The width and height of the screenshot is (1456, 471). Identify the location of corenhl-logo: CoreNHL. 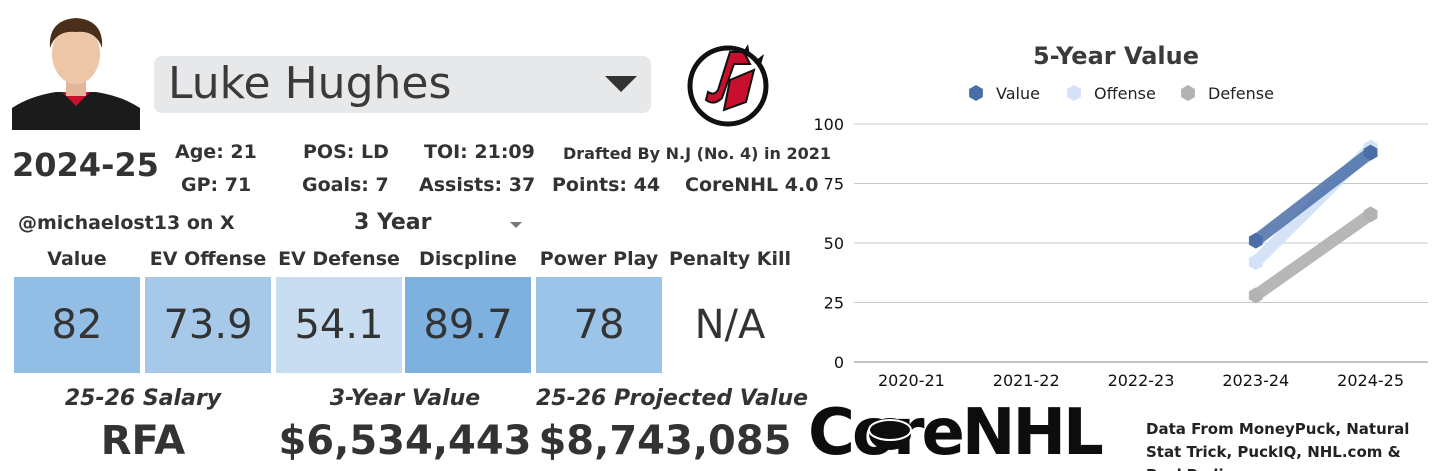
(968, 433).